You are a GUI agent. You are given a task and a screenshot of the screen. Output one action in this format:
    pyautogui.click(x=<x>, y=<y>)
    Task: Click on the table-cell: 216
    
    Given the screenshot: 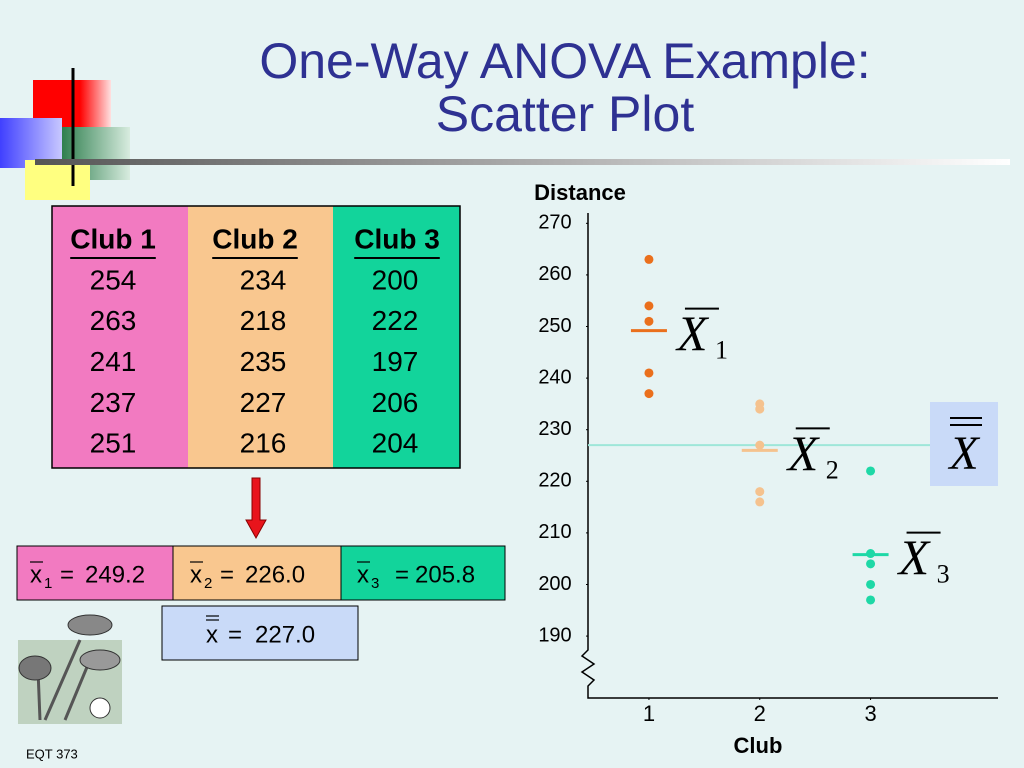 What is the action you would take?
    pyautogui.click(x=263, y=443)
    